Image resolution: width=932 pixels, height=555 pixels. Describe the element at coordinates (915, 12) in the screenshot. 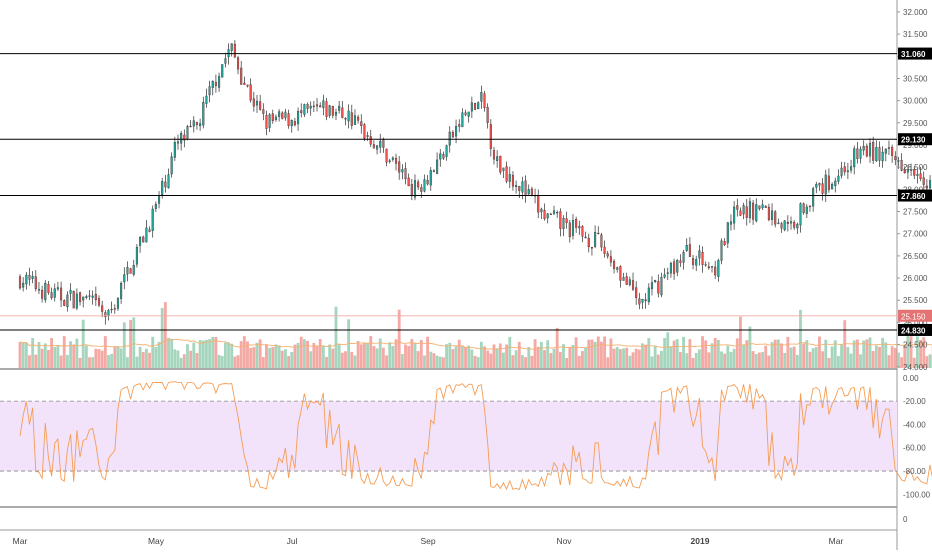

I see `price-tick-label: 32.000` at that location.